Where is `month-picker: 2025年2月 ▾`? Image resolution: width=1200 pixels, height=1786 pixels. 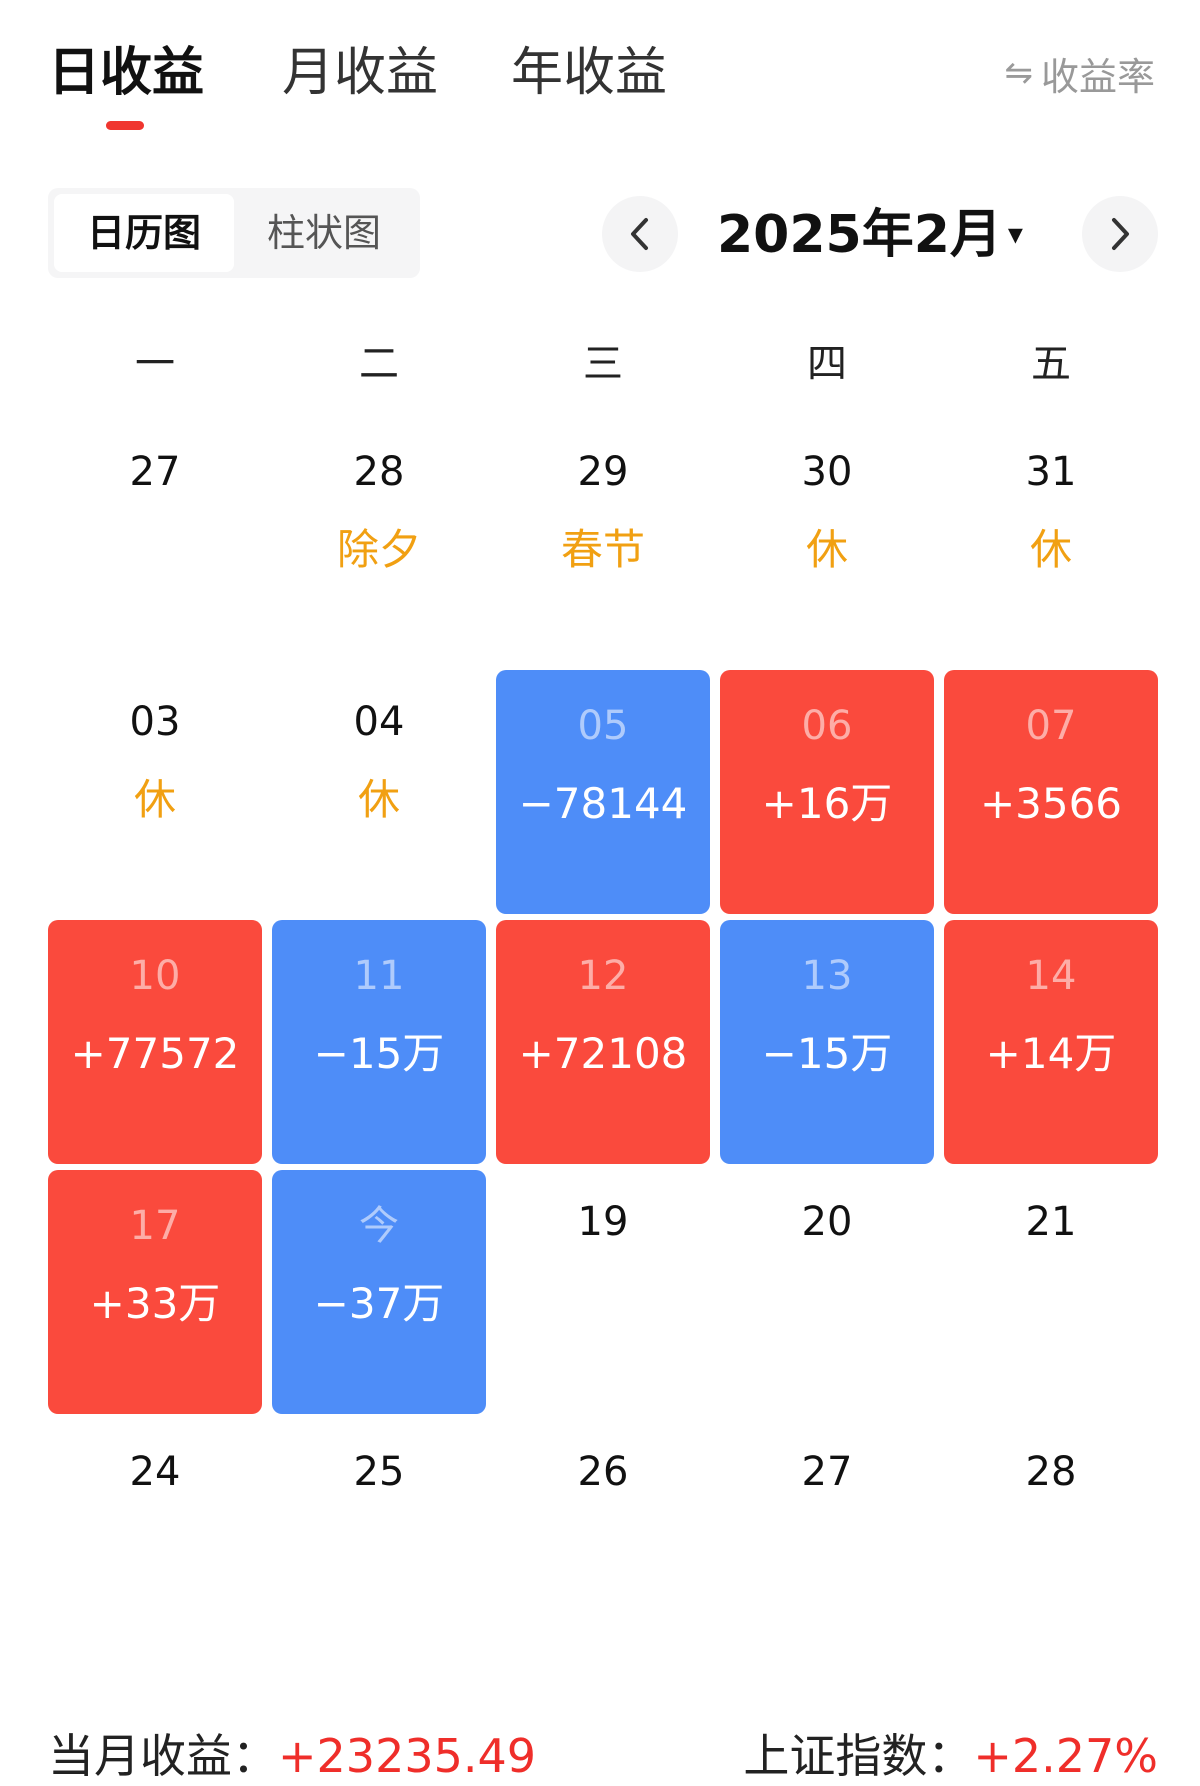 month-picker: 2025年2月 ▾ is located at coordinates (870, 235).